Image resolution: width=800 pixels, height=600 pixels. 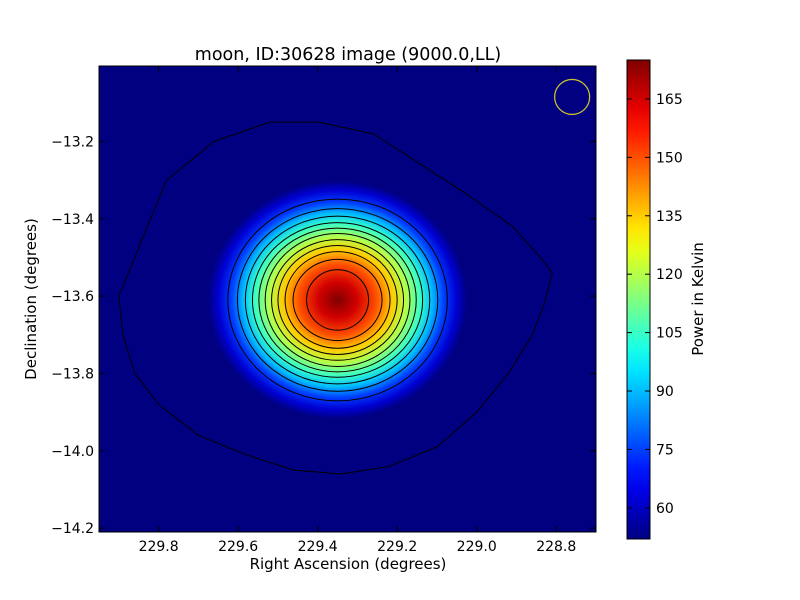 I want to click on colorbar-ticks: 60 75 90 105 120 135 150 165, so click(x=655, y=304).